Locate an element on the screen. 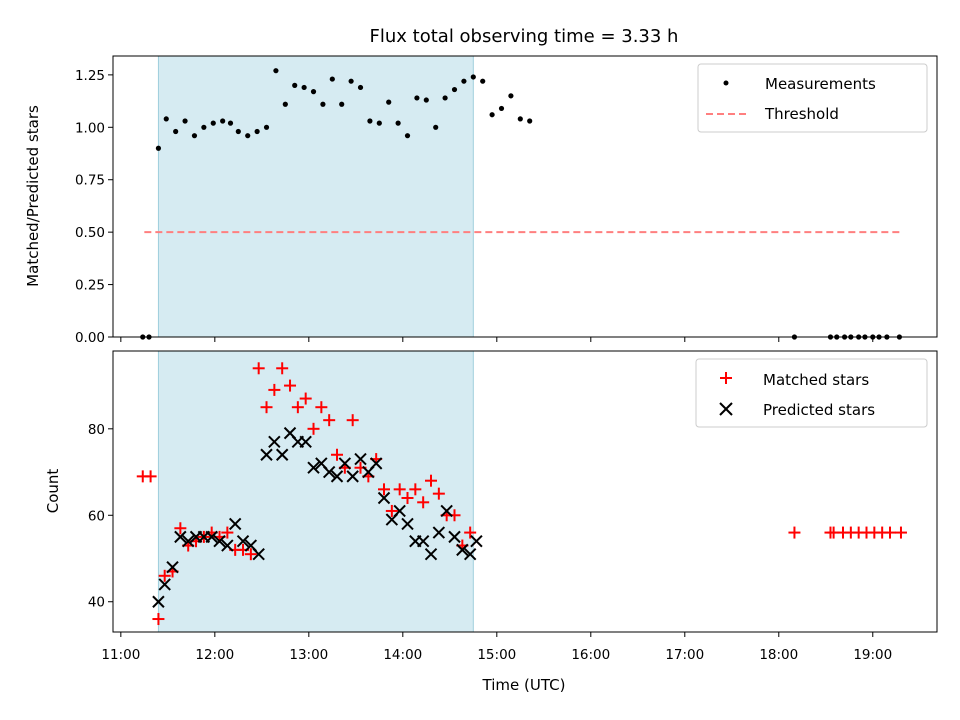 The width and height of the screenshot is (960, 720). y-tick-label: 0.75 is located at coordinates (90, 181).